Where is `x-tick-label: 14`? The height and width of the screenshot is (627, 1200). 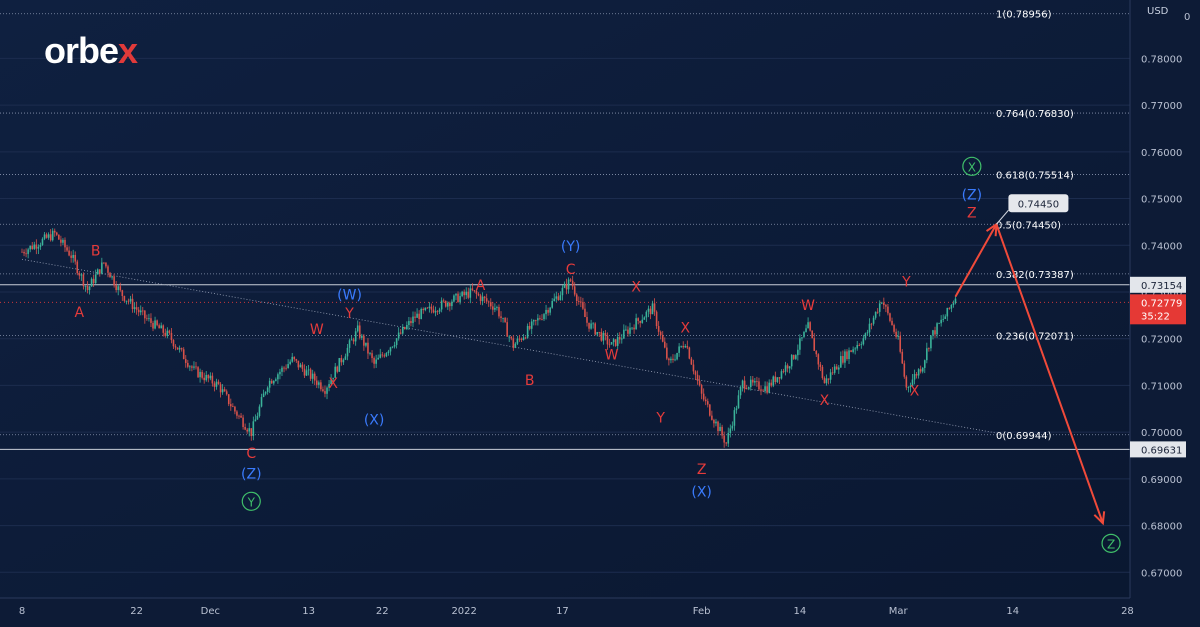 x-tick-label: 14 is located at coordinates (800, 611).